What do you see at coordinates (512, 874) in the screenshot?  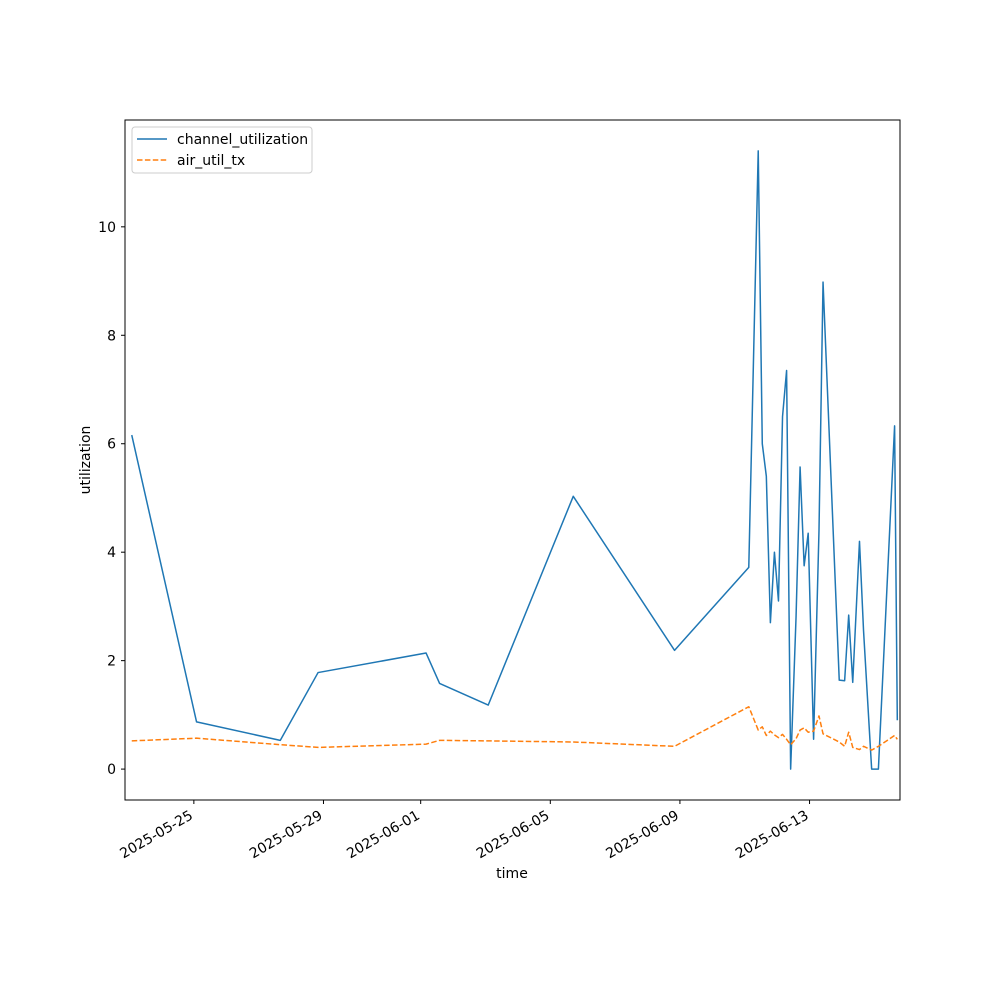 I see `x-axis-label: time` at bounding box center [512, 874].